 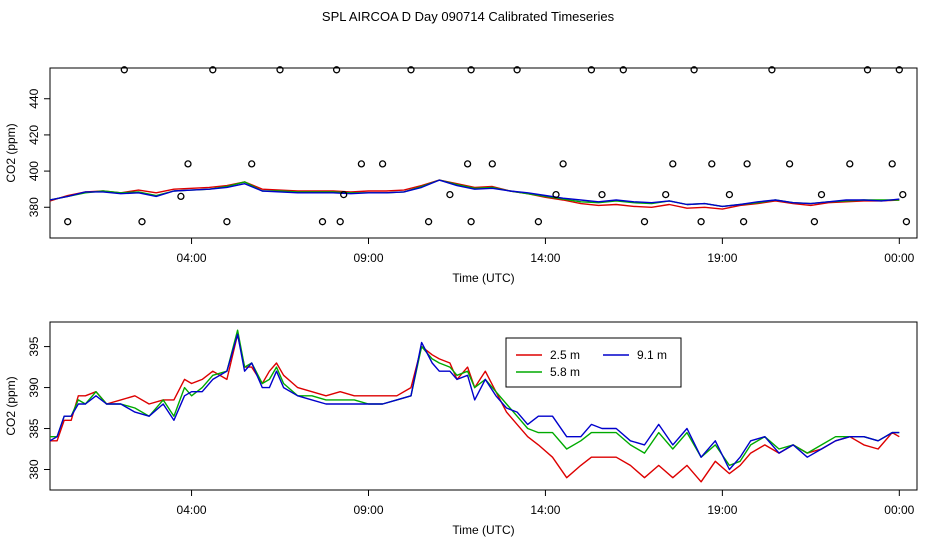 I want to click on y-tick-label: 390, so click(x=34, y=387).